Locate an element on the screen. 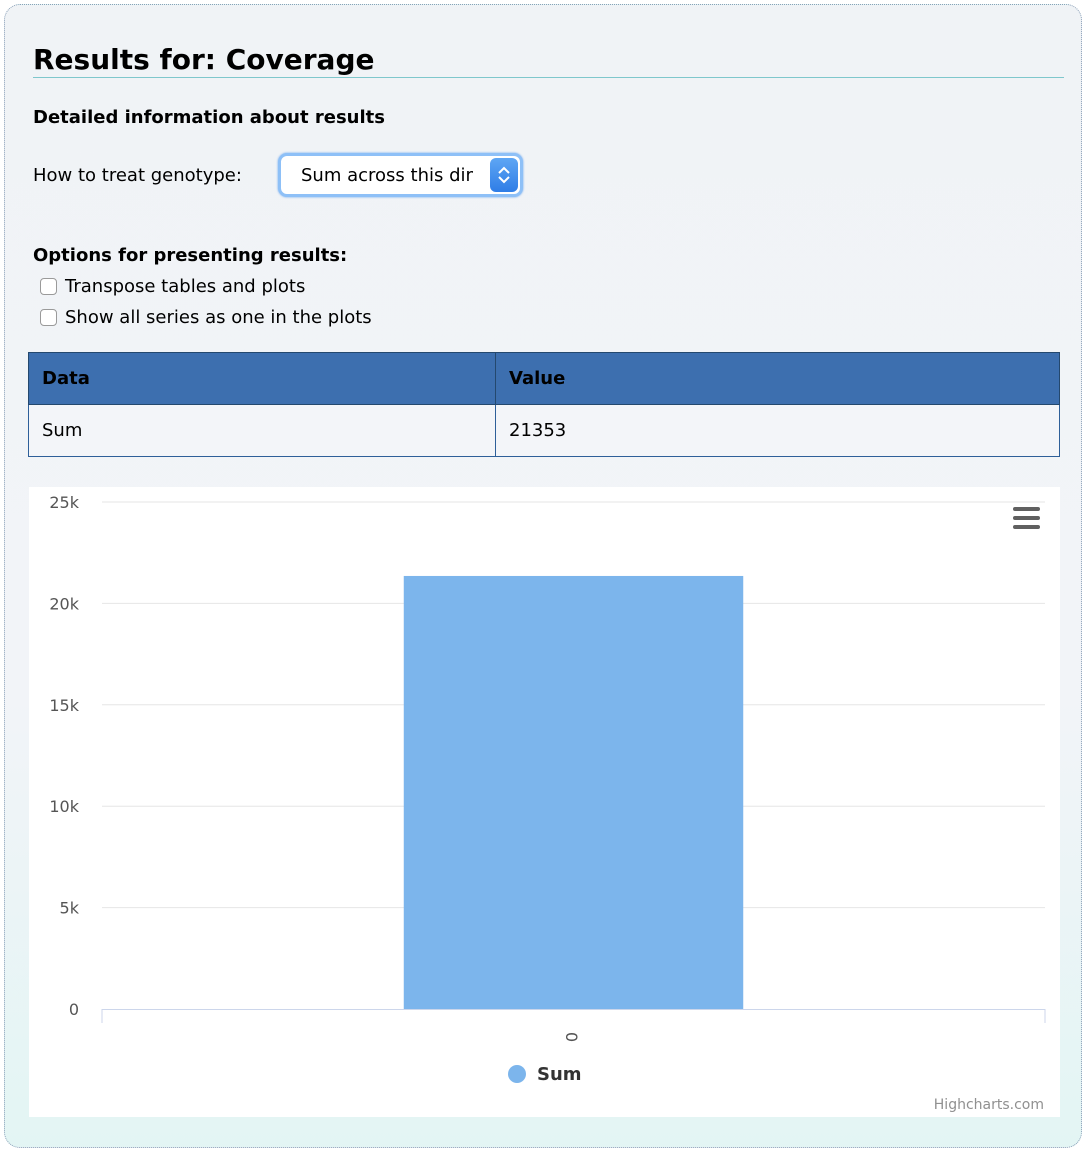 This screenshot has height=1154, width=1088. page-title: Results for: Coverage is located at coordinates (548, 60).